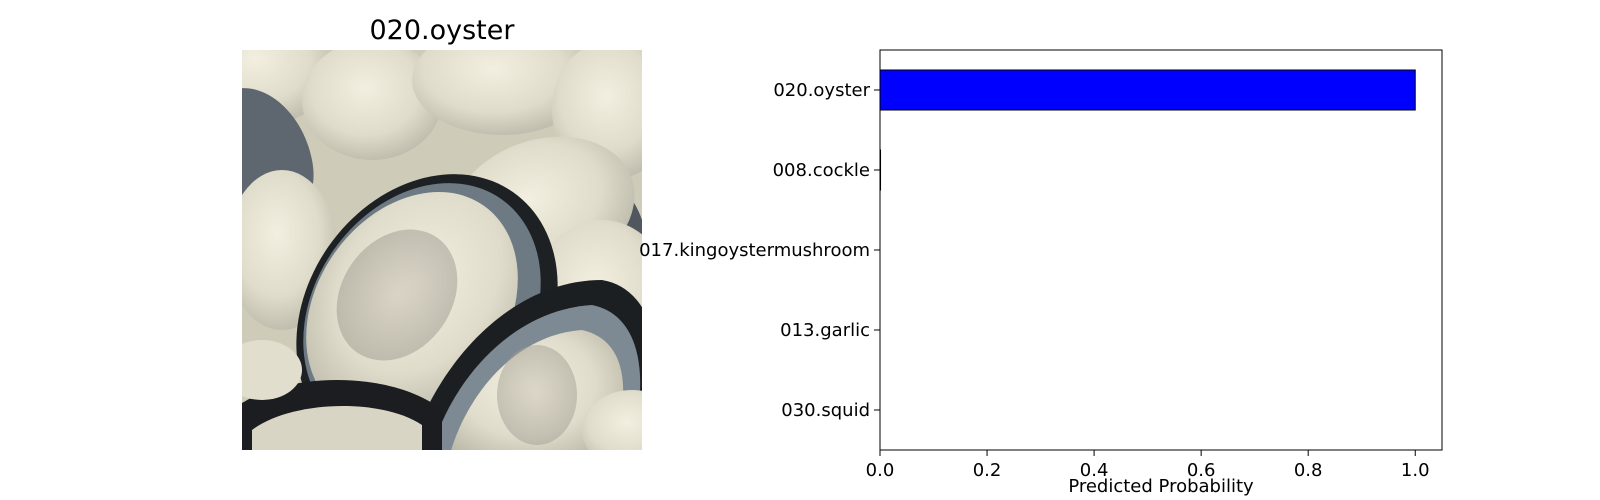 This screenshot has height=500, width=1600. I want to click on x-tick-label-2: 0.4, so click(1094, 470).